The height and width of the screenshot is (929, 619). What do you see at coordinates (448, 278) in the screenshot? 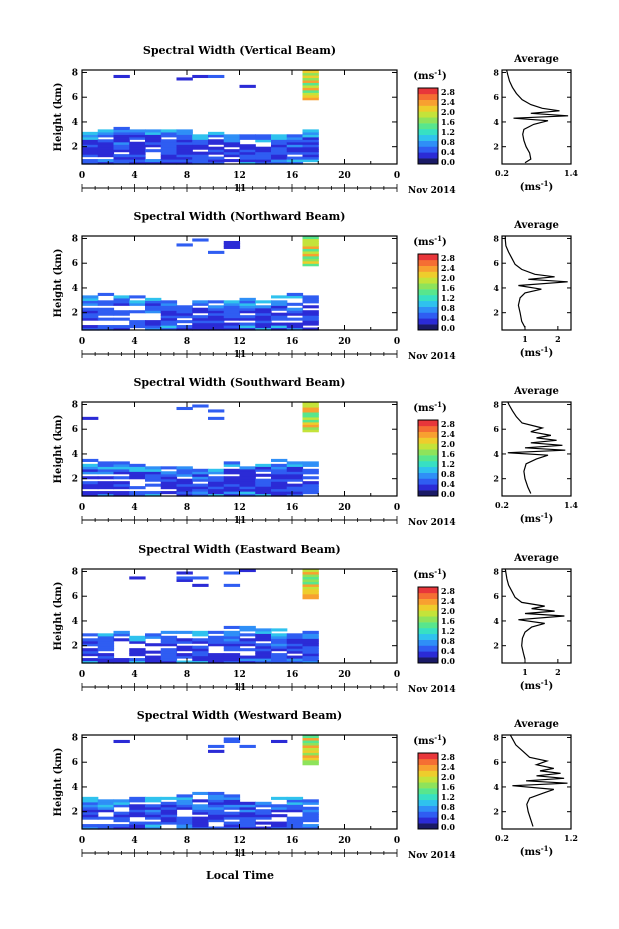
I see `colorbar-tick-label: 2.0` at bounding box center [448, 278].